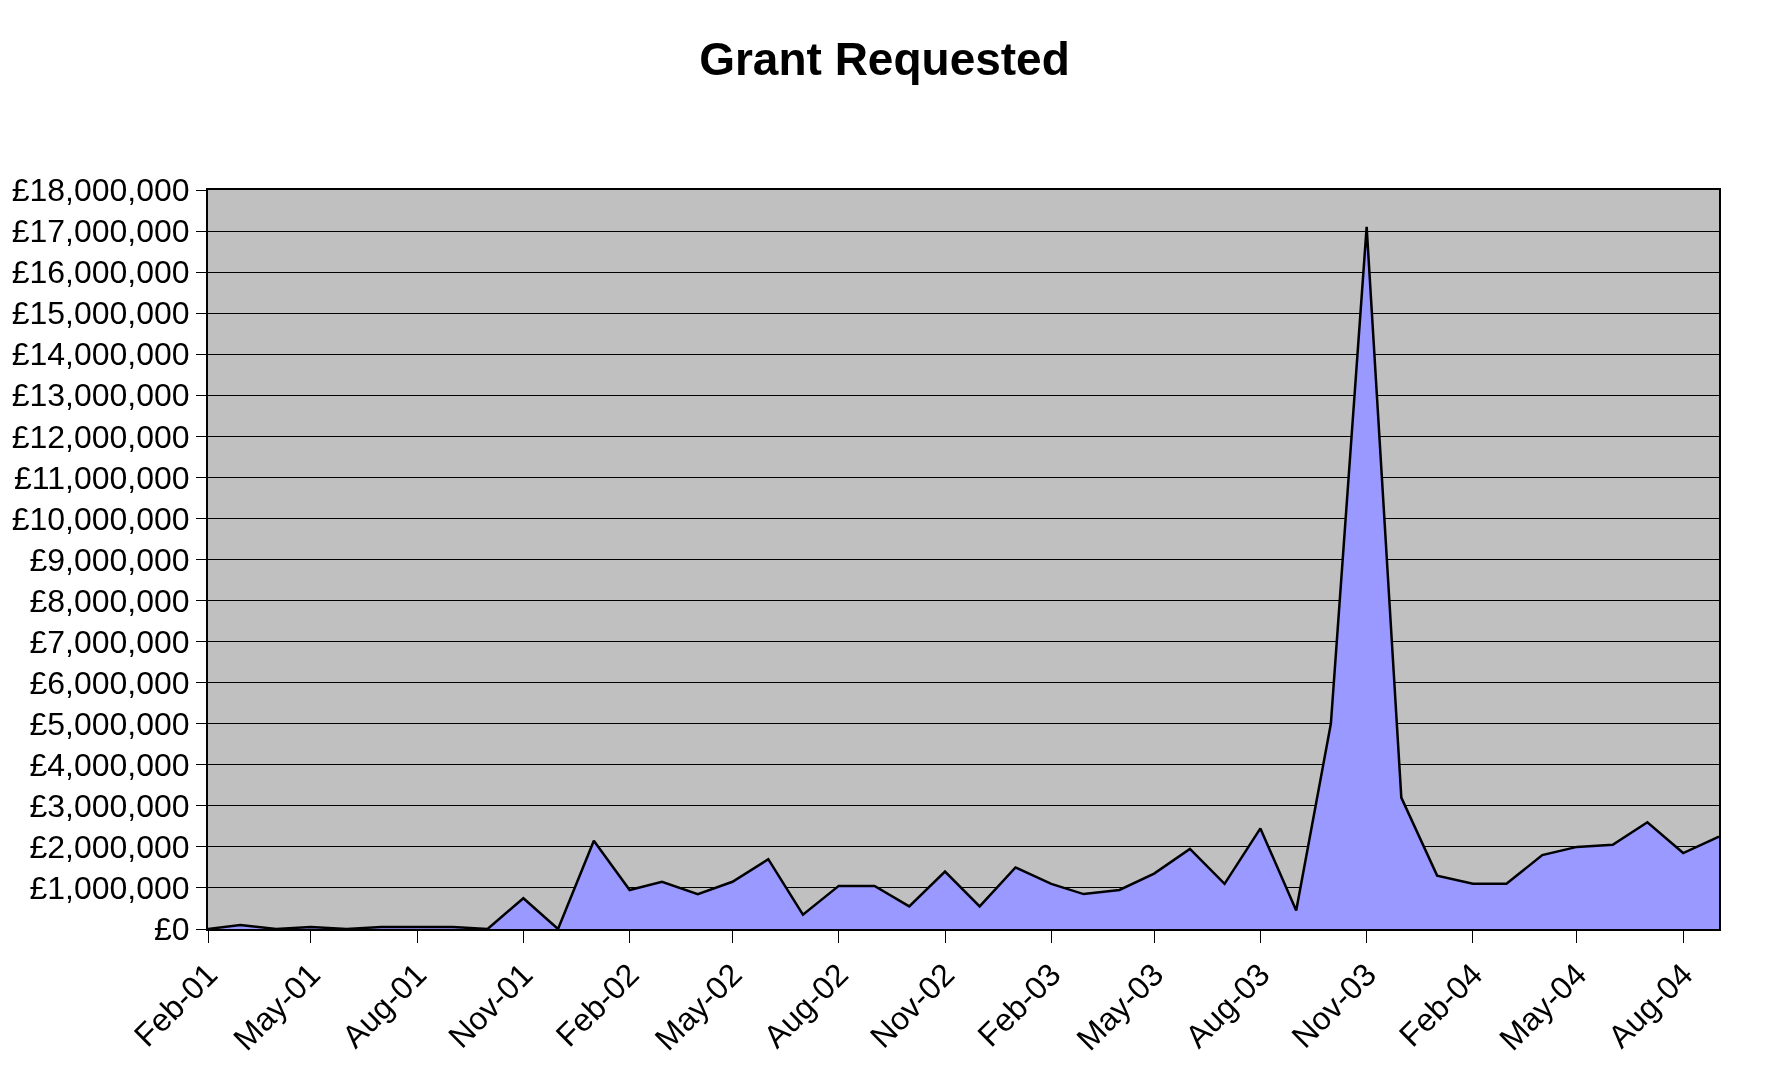 This screenshot has width=1769, height=1079. What do you see at coordinates (100, 313) in the screenshot?
I see `y-tick-label: £15,000,000` at bounding box center [100, 313].